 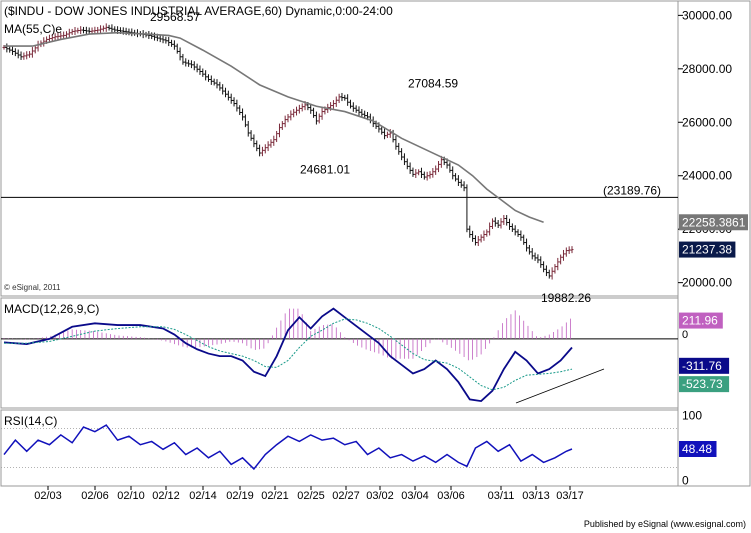 What do you see at coordinates (240, 496) in the screenshot?
I see `x-tick-label: 02/19` at bounding box center [240, 496].